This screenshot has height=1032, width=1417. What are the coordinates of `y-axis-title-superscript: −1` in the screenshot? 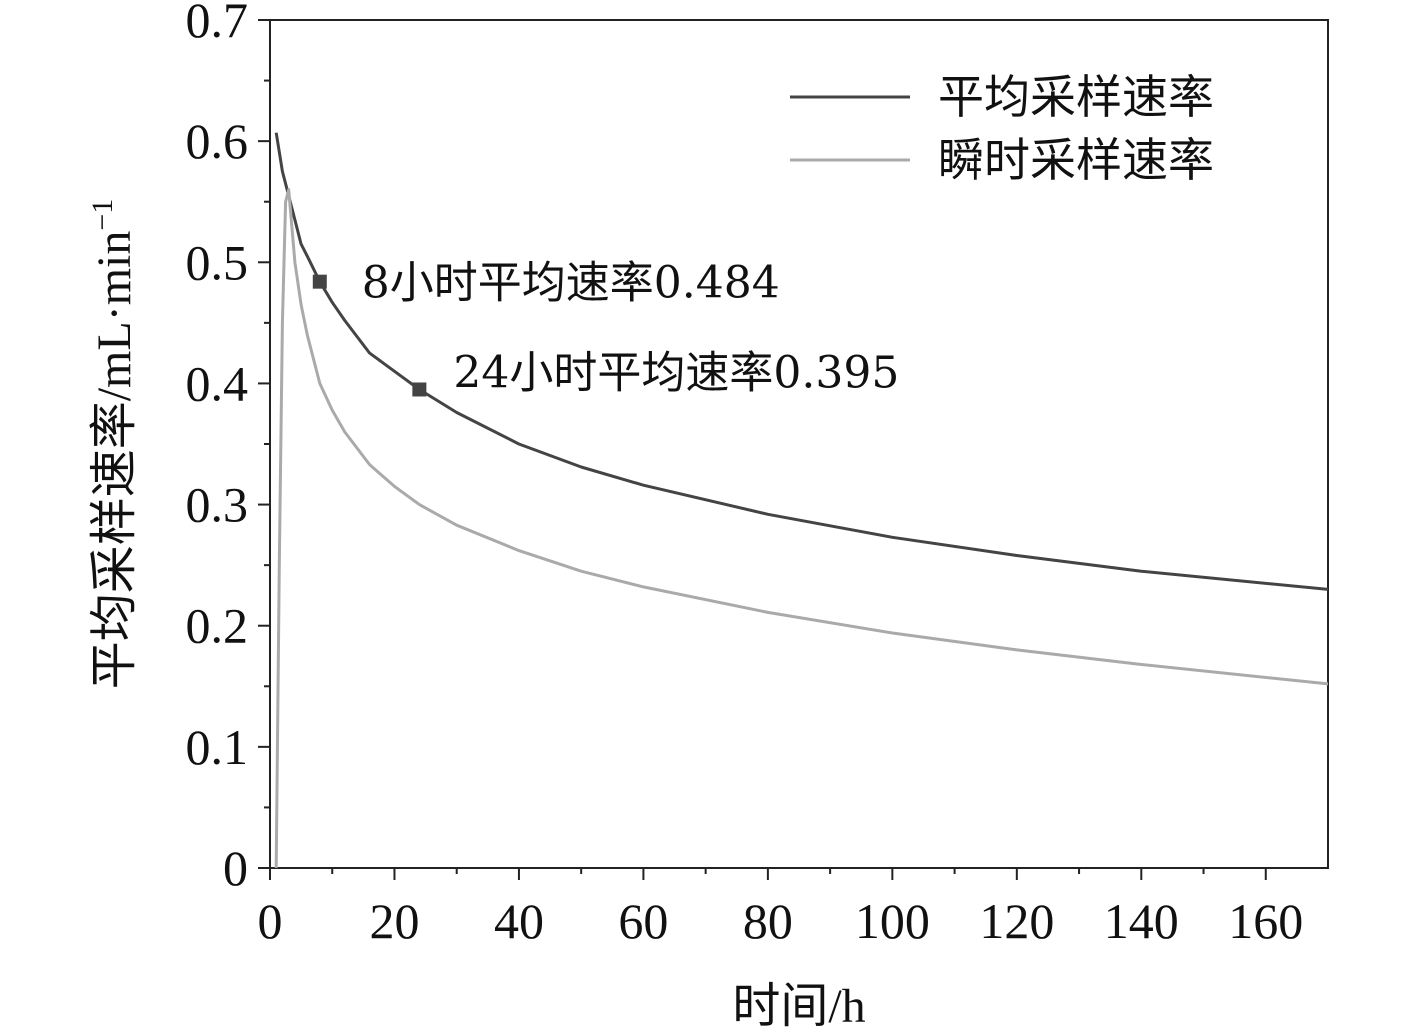 It's located at (102, 215).